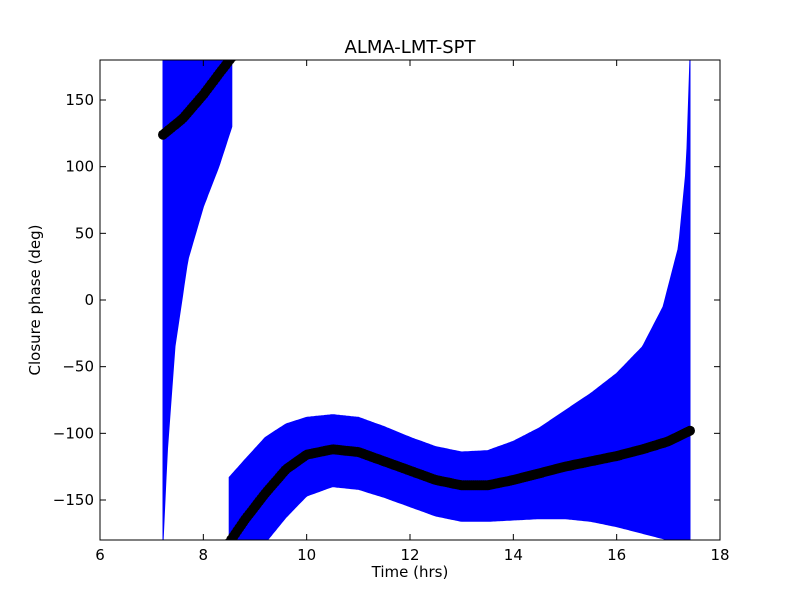 Image resolution: width=800 pixels, height=600 pixels. What do you see at coordinates (84, 233) in the screenshot?
I see `y-tick-label: 50` at bounding box center [84, 233].